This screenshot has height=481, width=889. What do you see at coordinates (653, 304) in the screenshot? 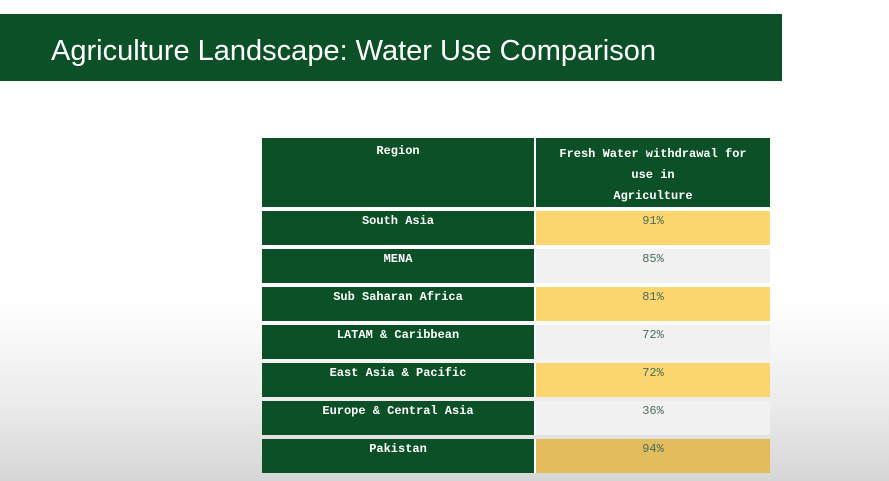
I see `value-cell: 81%` at bounding box center [653, 304].